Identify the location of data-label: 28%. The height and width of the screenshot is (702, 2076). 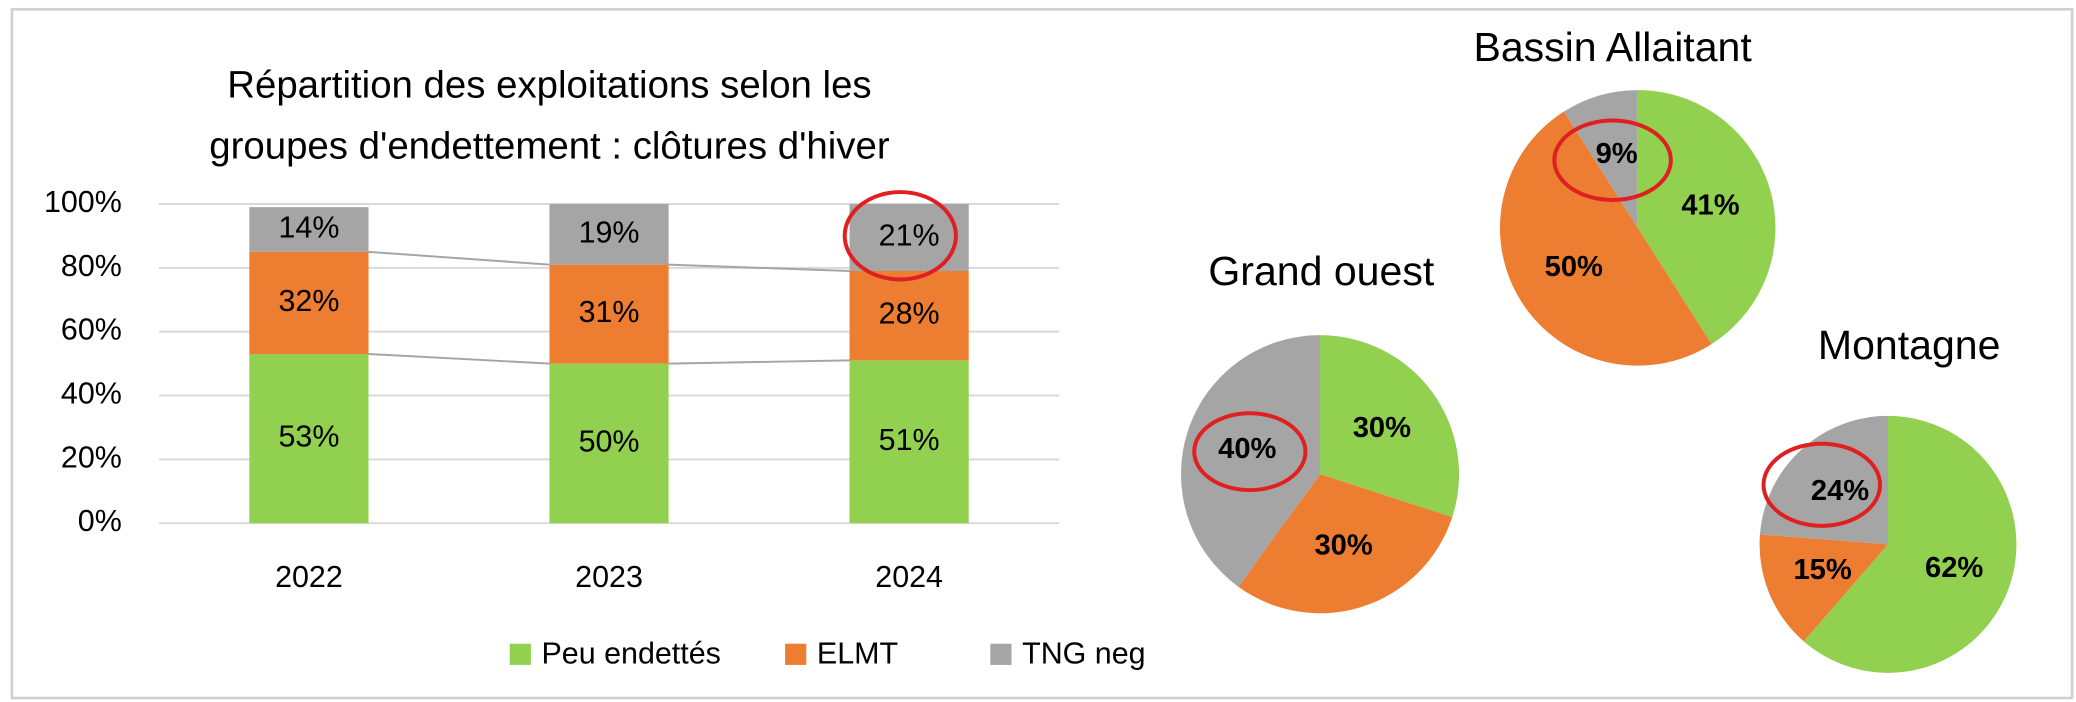
(909, 314).